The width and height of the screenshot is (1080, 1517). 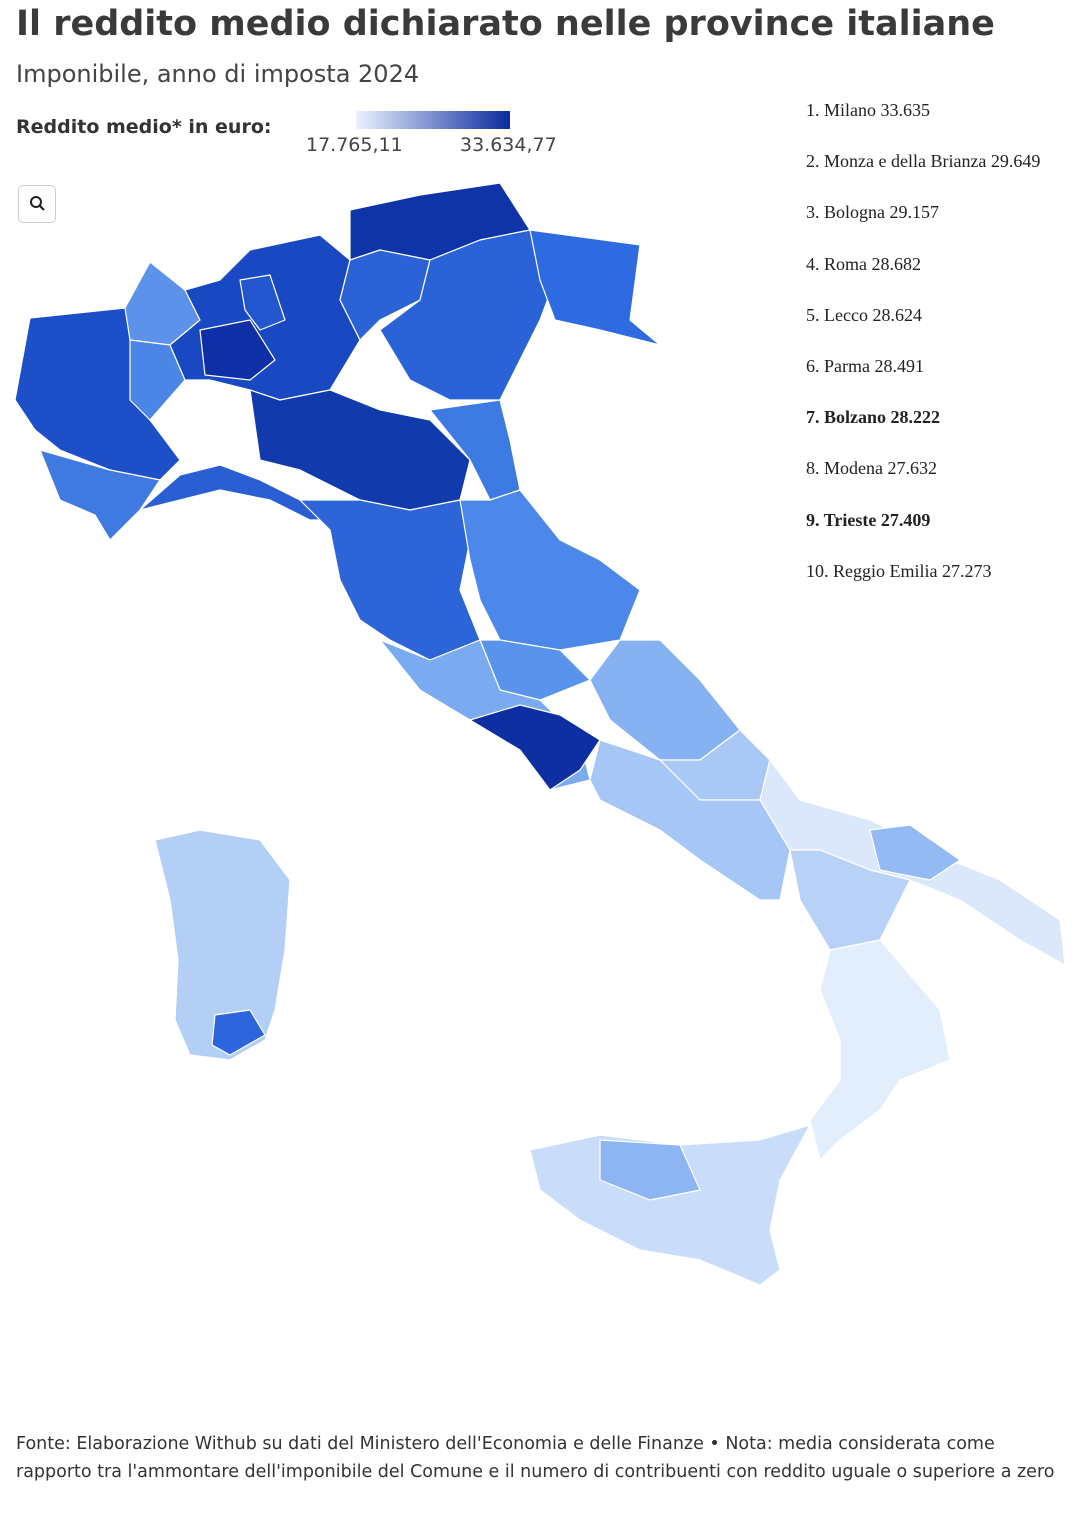 I want to click on ranking-item: 4. Roma 28.682, so click(x=863, y=263).